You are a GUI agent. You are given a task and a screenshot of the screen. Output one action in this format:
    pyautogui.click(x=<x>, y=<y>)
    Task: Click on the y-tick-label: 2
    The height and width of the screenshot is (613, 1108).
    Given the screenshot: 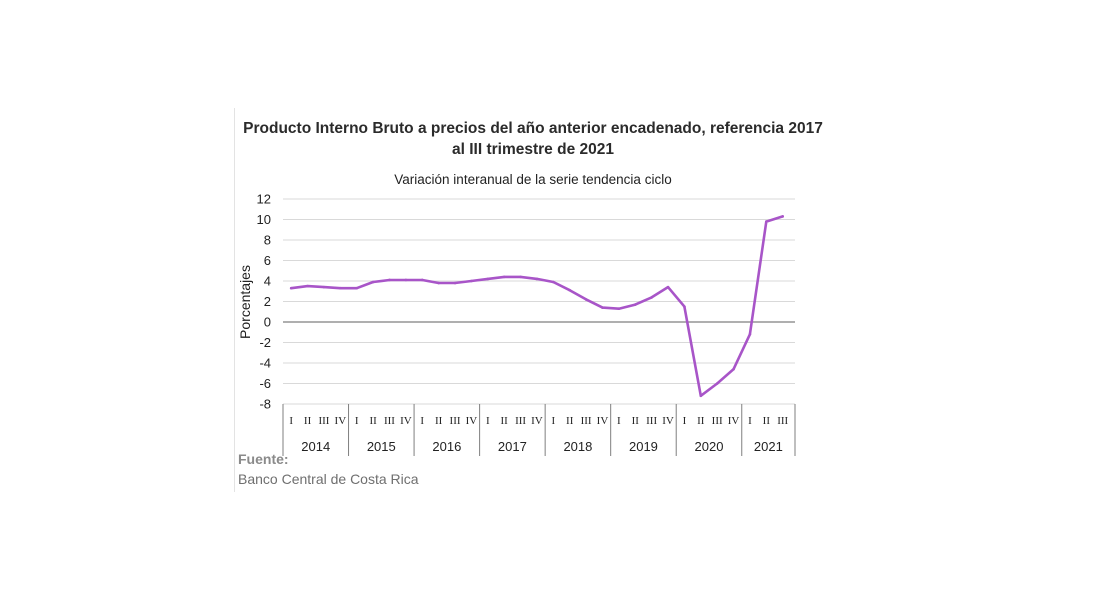 What is the action you would take?
    pyautogui.click(x=267, y=301)
    